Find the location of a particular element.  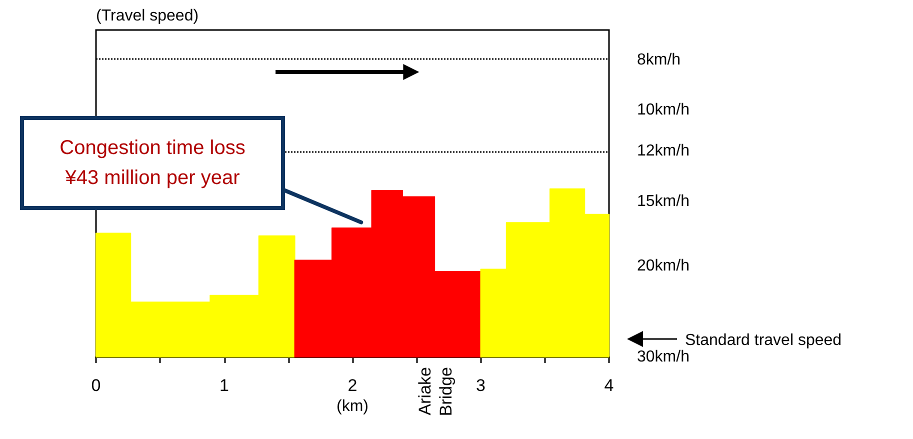

x-tick-label: 2 is located at coordinates (353, 385).